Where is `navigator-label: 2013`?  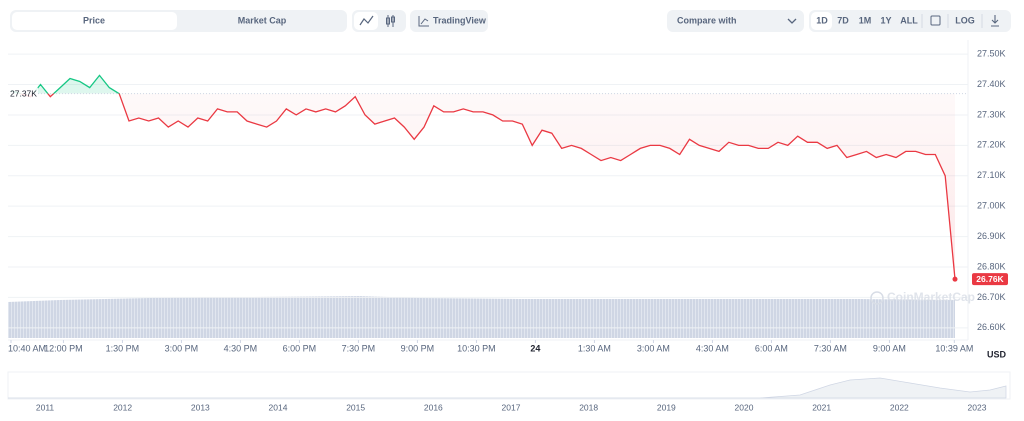 navigator-label: 2013 is located at coordinates (200, 407).